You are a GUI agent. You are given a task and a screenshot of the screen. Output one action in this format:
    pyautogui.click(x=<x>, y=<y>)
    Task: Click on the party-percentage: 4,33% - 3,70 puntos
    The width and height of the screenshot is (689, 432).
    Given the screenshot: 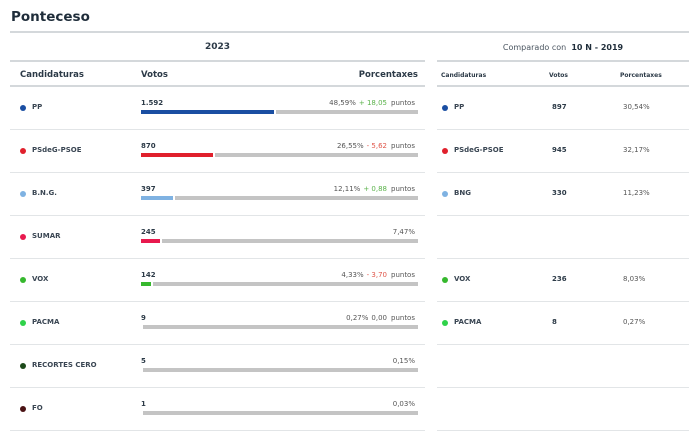 What is the action you would take?
    pyautogui.click(x=378, y=275)
    